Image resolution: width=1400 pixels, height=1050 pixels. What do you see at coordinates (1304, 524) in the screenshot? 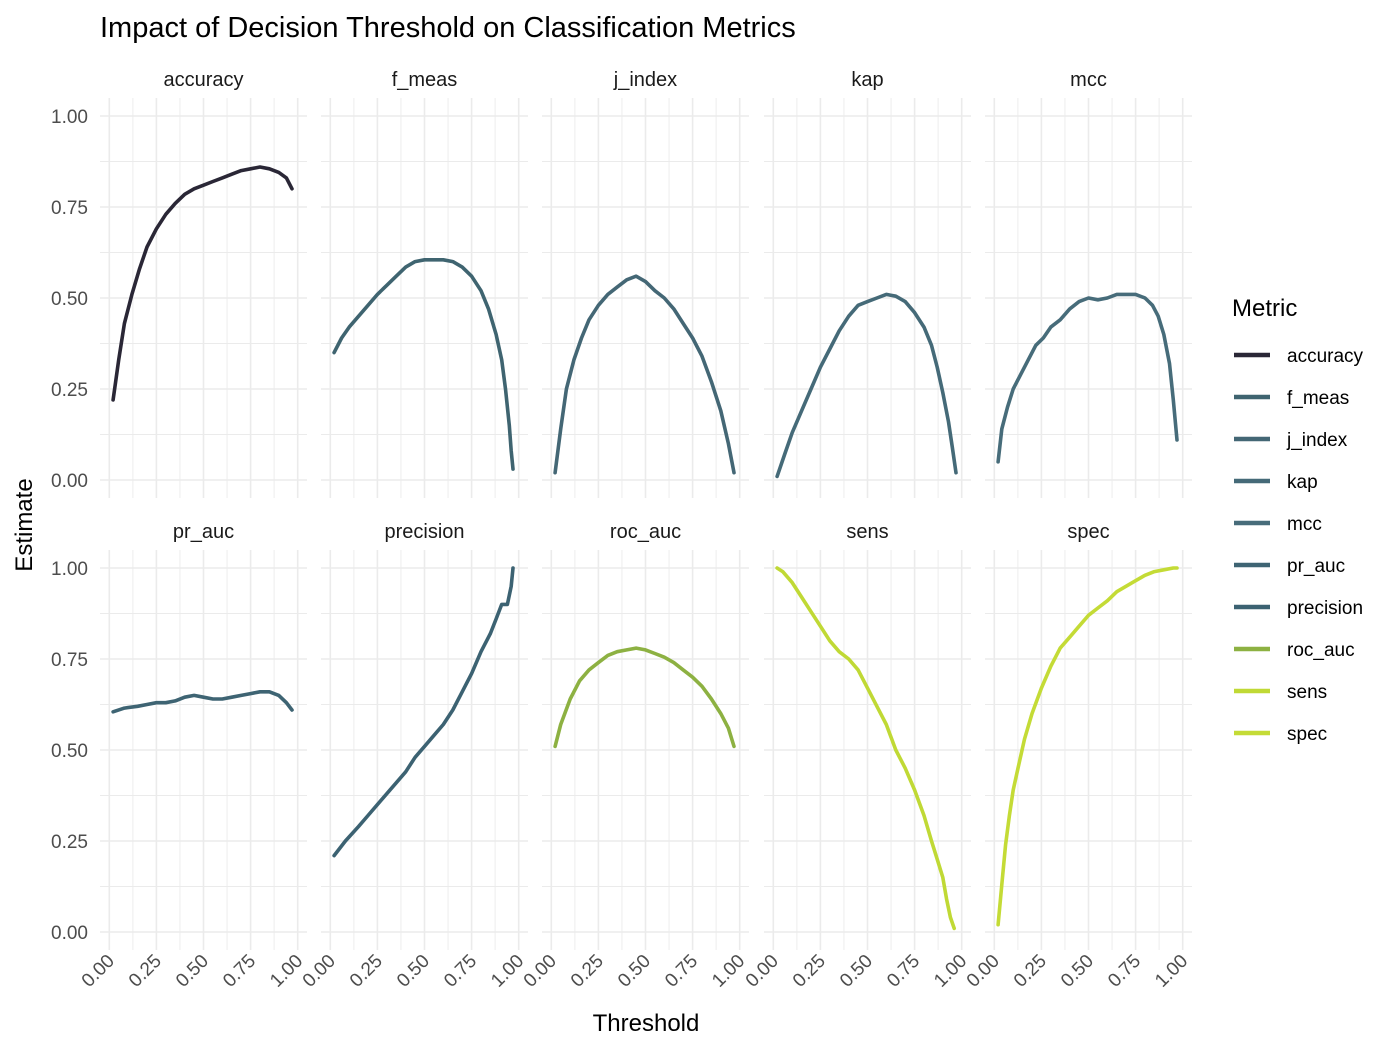
I see `legend-label-mcc: mcc` at bounding box center [1304, 524].